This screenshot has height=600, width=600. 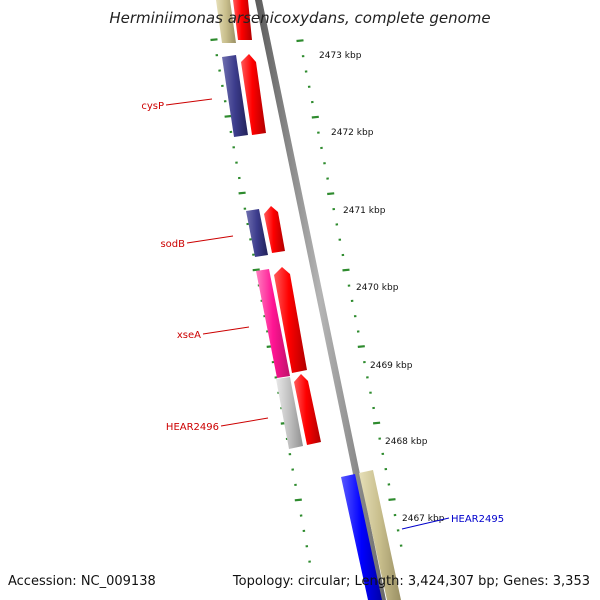 What do you see at coordinates (189, 102) in the screenshot?
I see `leader-cysP` at bounding box center [189, 102].